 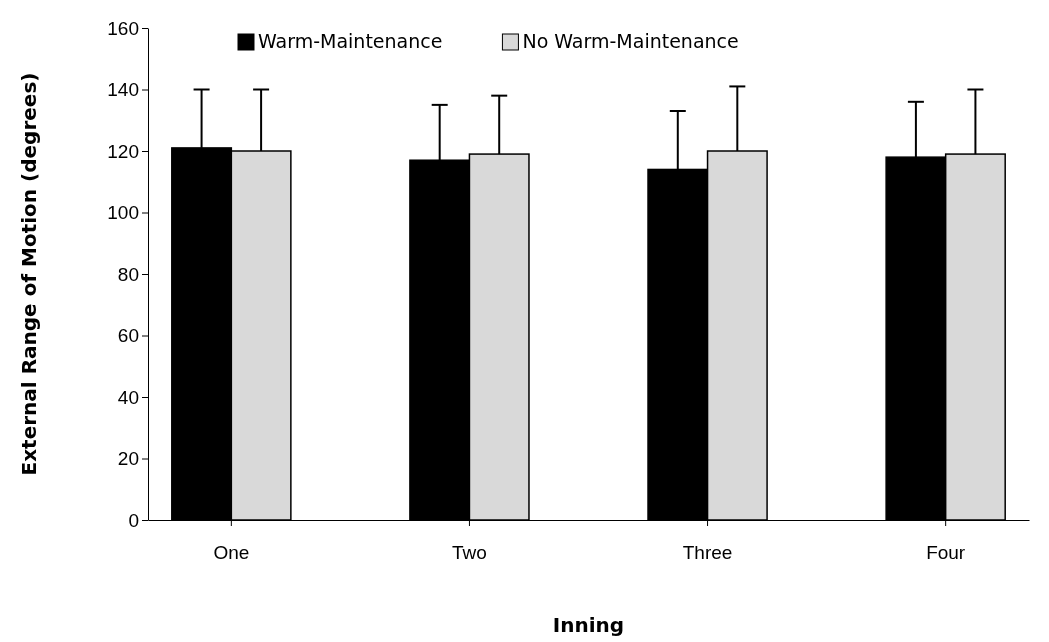 I want to click on x-tick-label: One, so click(x=231, y=553).